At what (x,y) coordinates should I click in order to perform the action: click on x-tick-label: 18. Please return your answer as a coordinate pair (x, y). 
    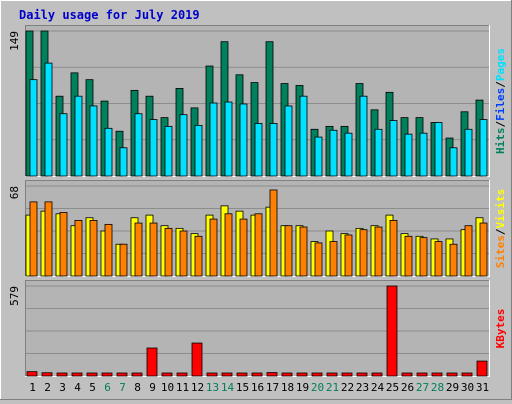
    Looking at the image, I should click on (287, 387).